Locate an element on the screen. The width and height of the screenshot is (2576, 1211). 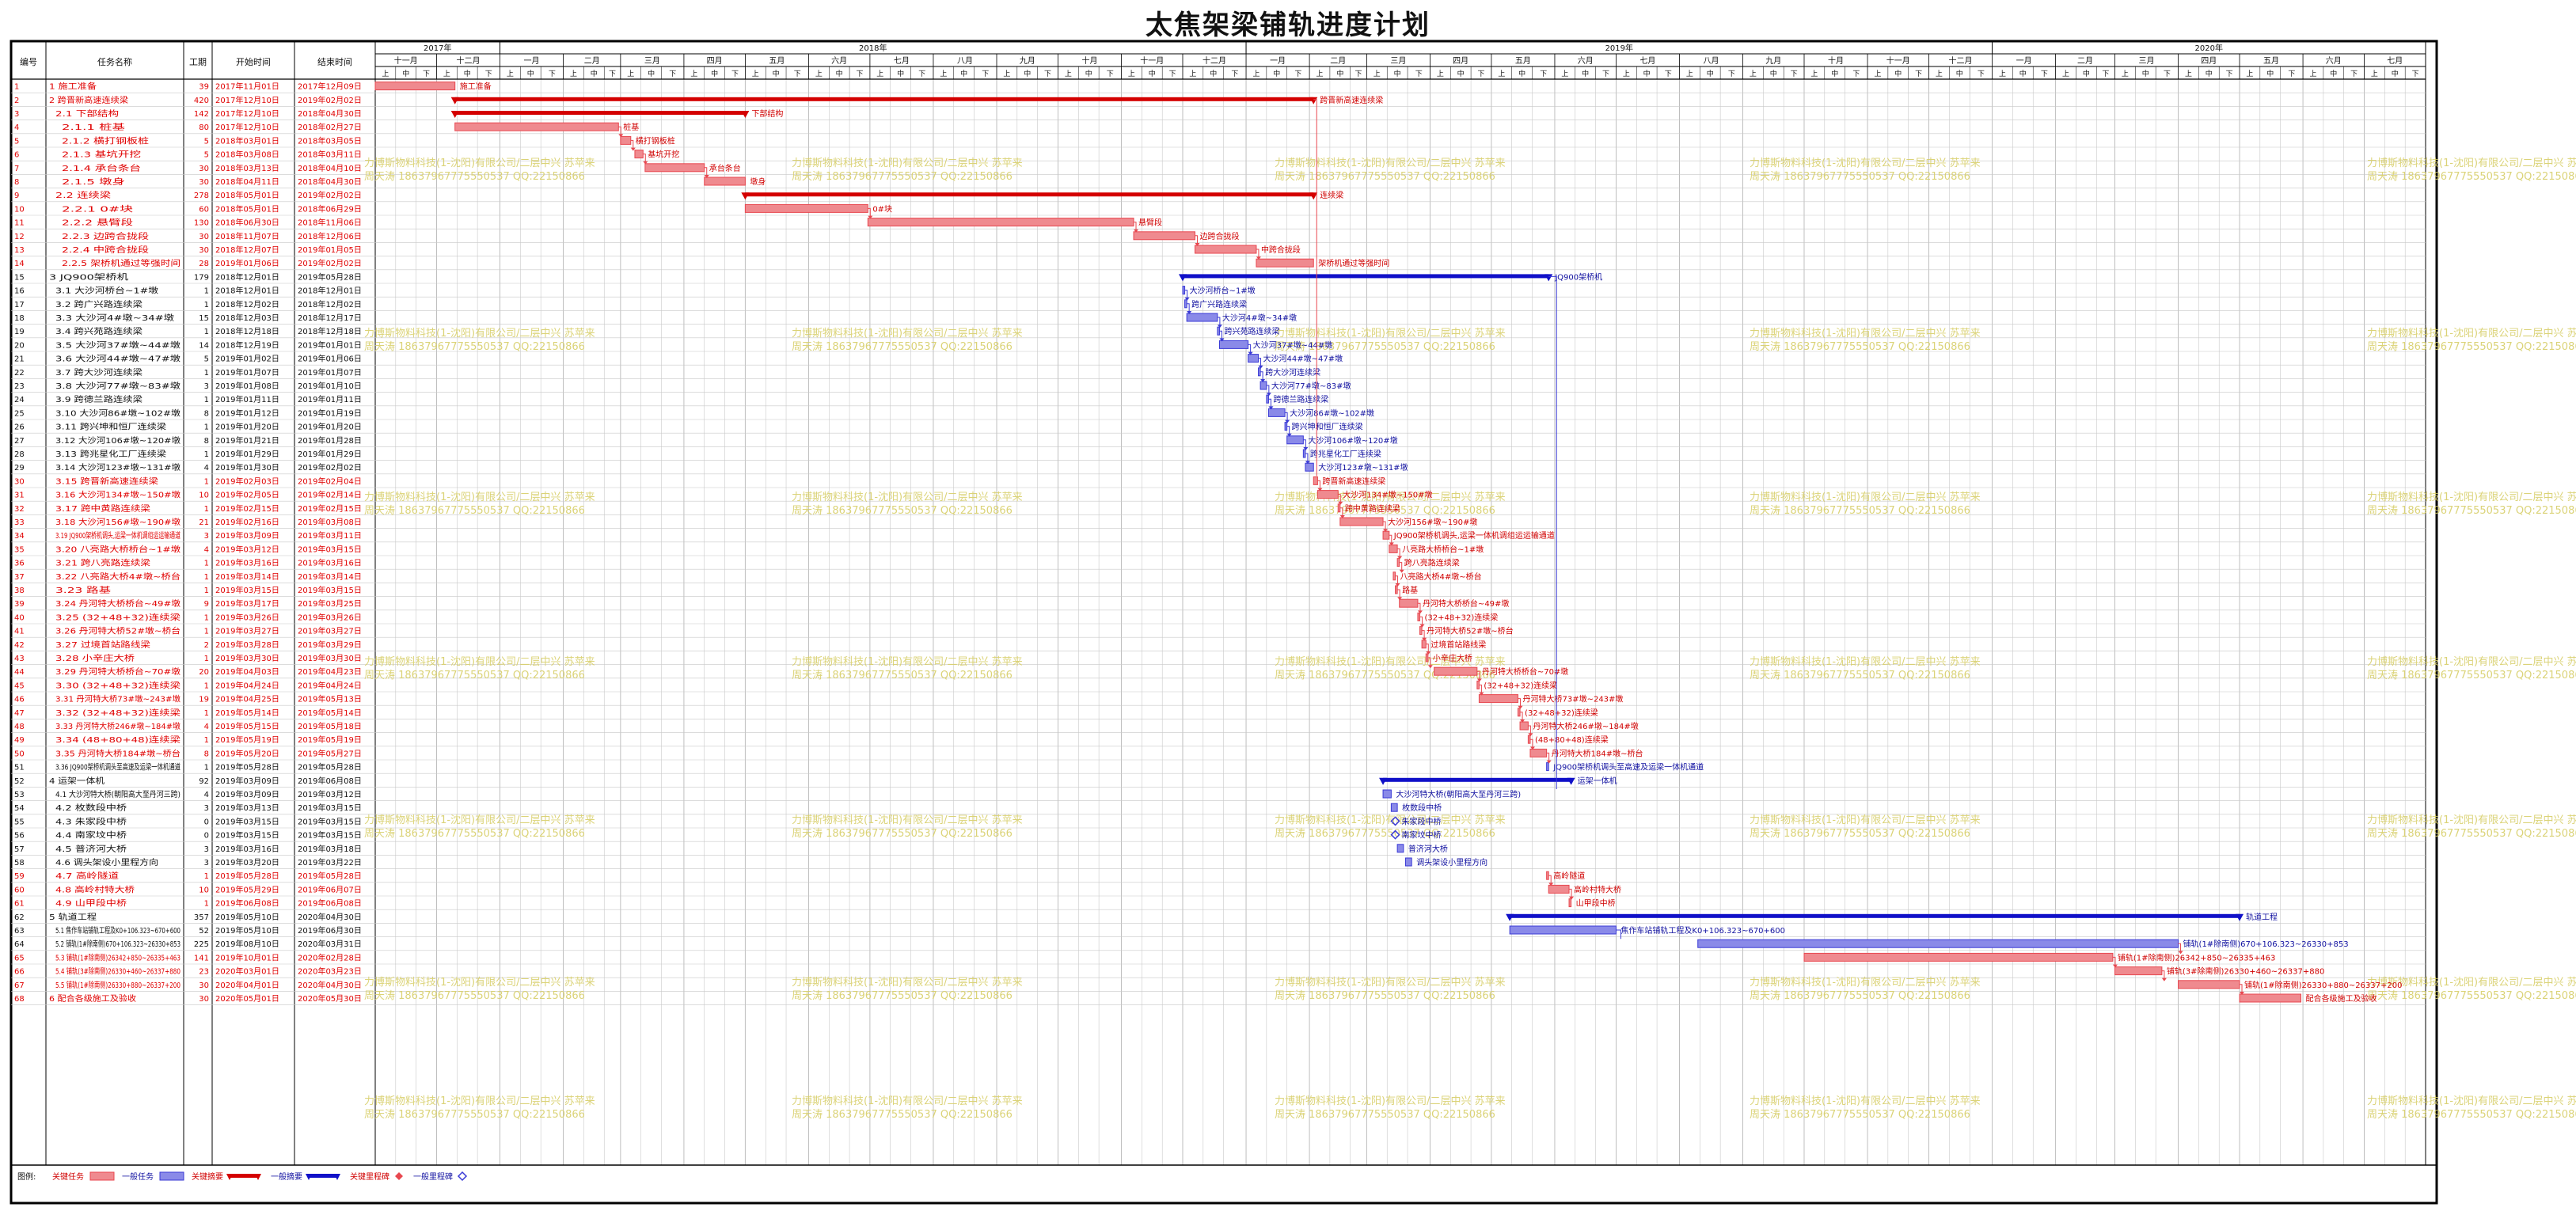
task-name: 2.1.4 承台条台 is located at coordinates (101, 168).